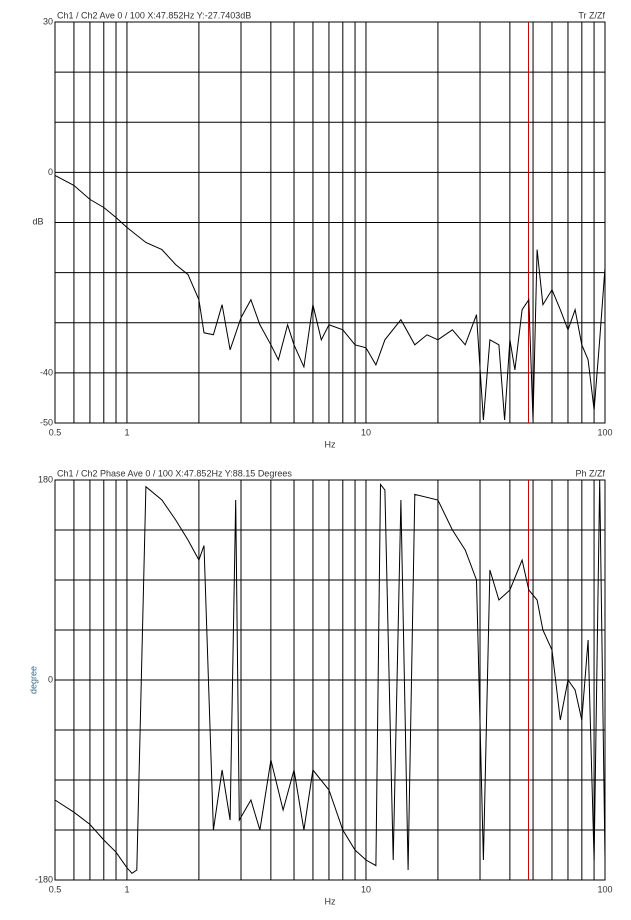 This screenshot has width=631, height=920. Describe the element at coordinates (44, 879) in the screenshot. I see `y-tick-label: -180` at that location.